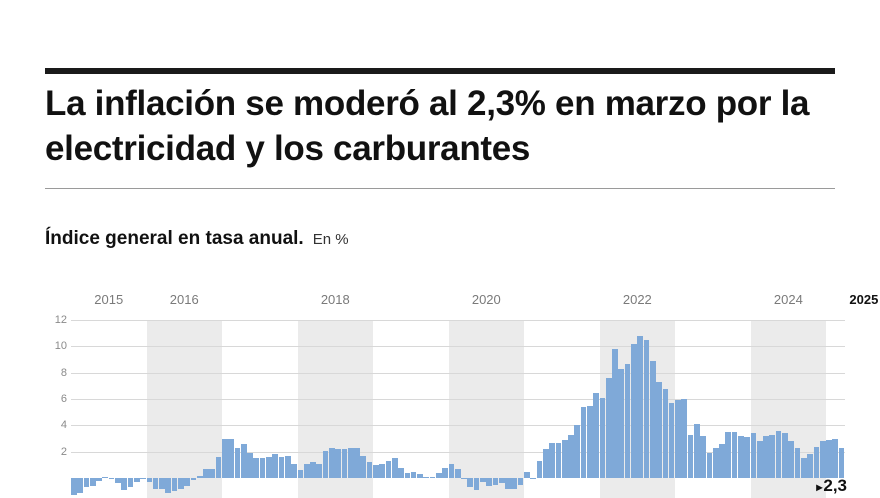 This screenshot has height=498, width=880. I want to click on year-label-2024: 2024, so click(788, 299).